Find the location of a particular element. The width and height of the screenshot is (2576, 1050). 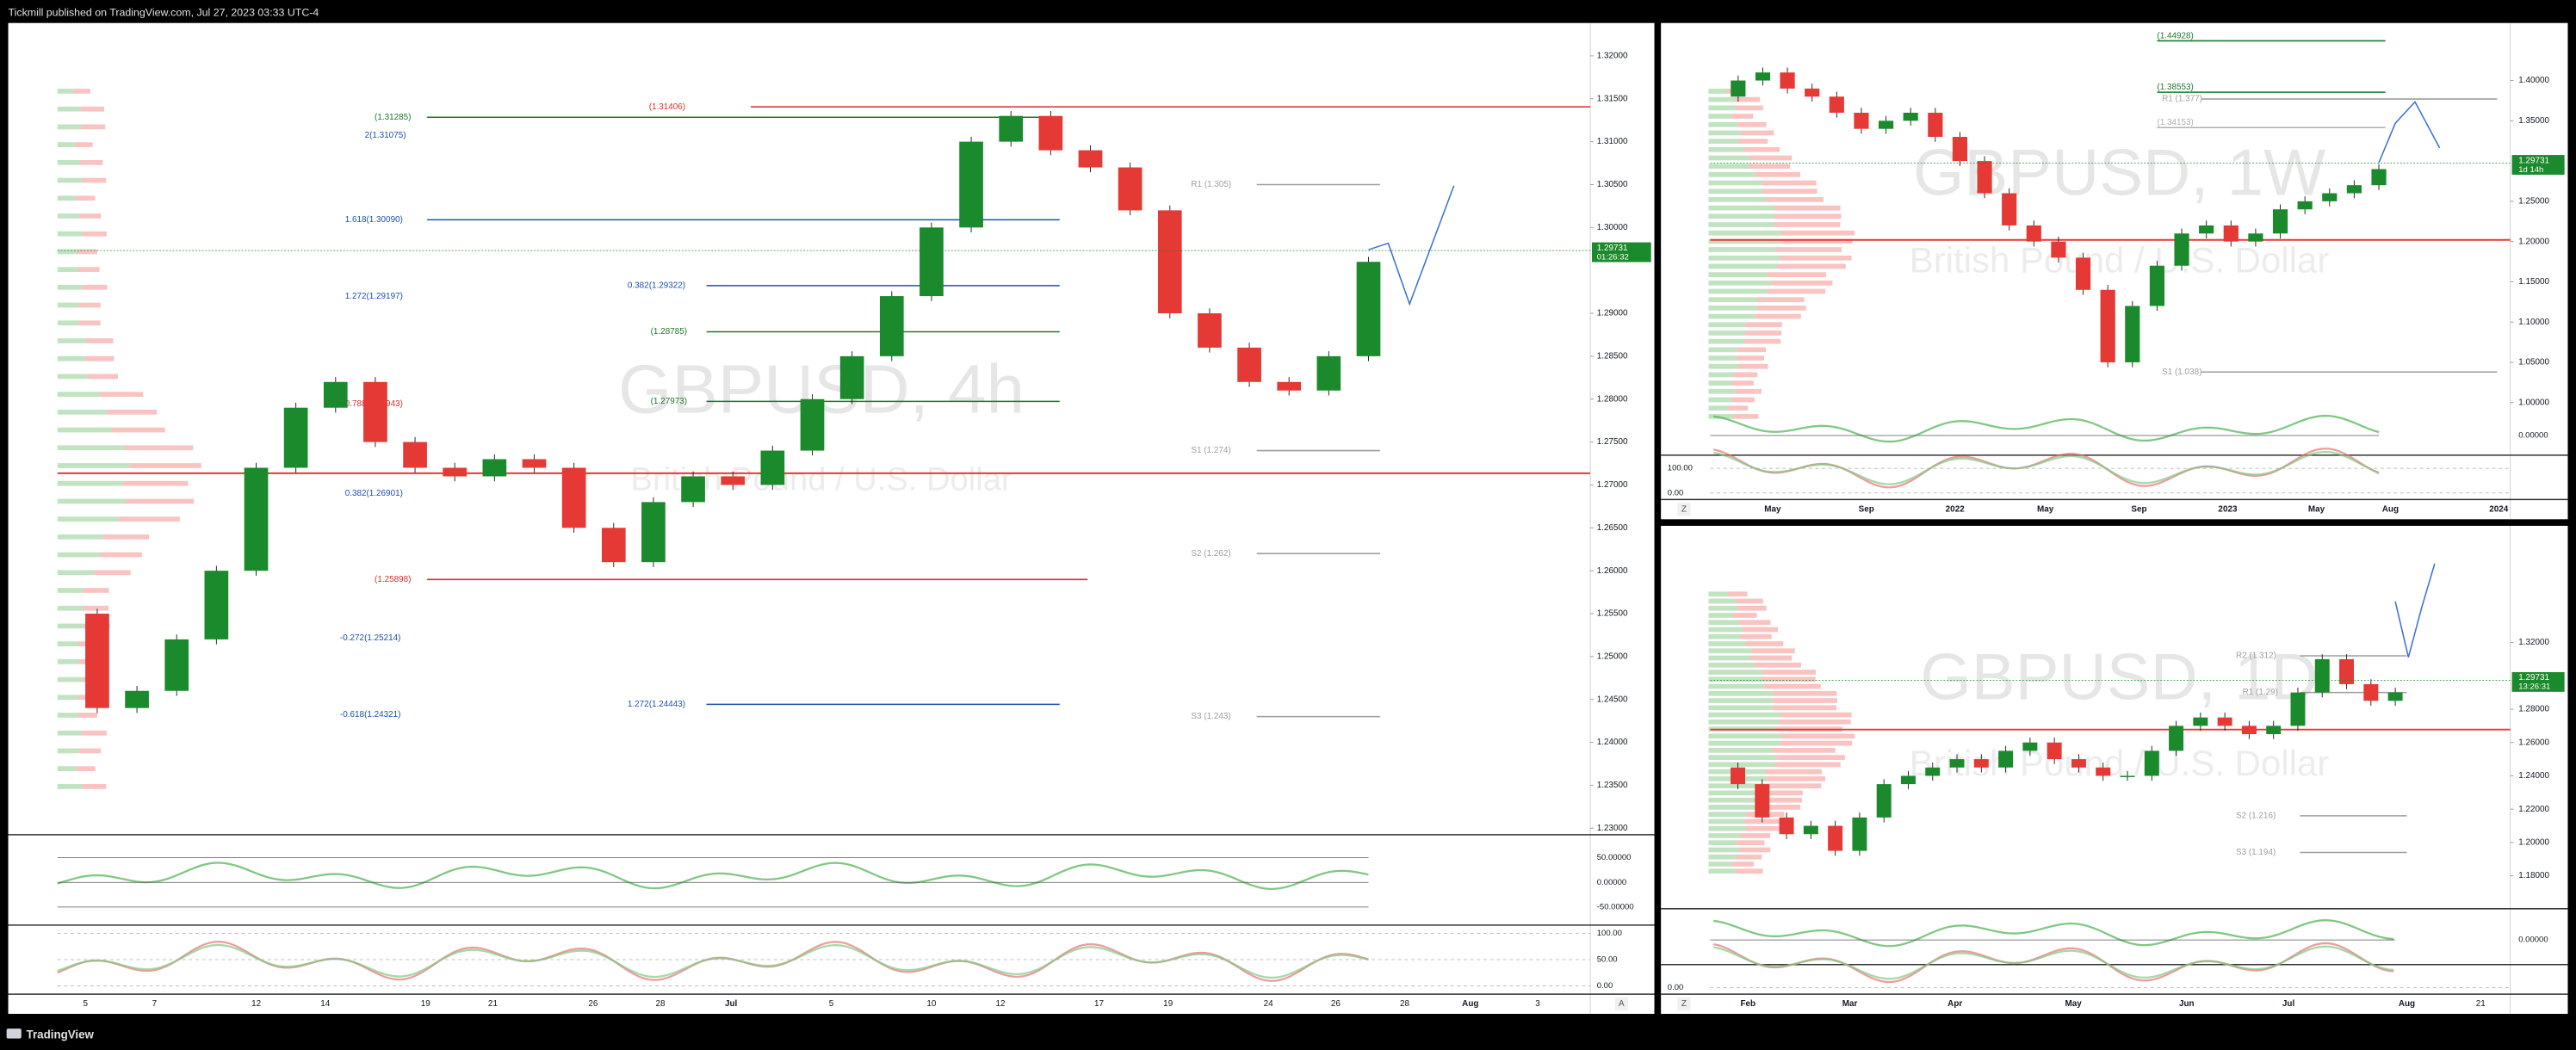

price-tick-label: 1.23000 is located at coordinates (1612, 828).